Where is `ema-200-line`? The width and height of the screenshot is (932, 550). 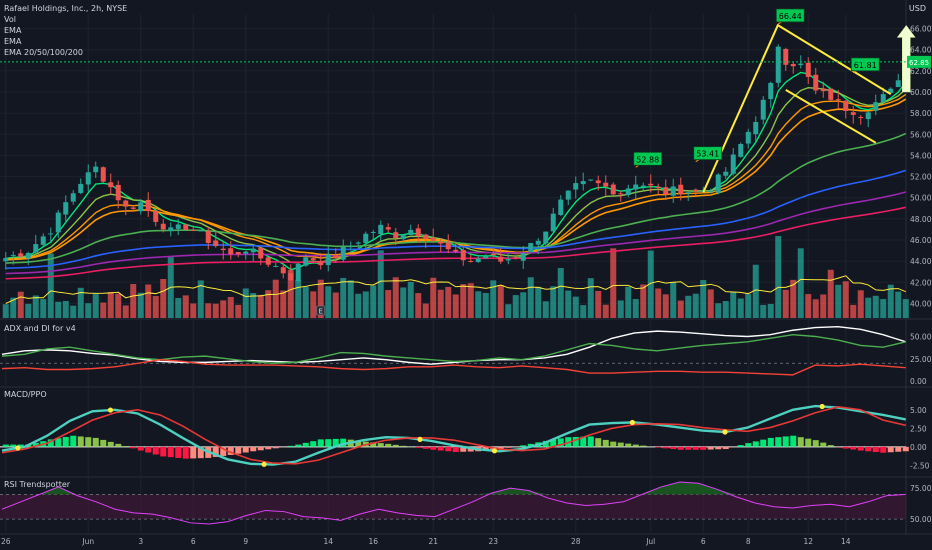
ema-200-line is located at coordinates (455, 243).